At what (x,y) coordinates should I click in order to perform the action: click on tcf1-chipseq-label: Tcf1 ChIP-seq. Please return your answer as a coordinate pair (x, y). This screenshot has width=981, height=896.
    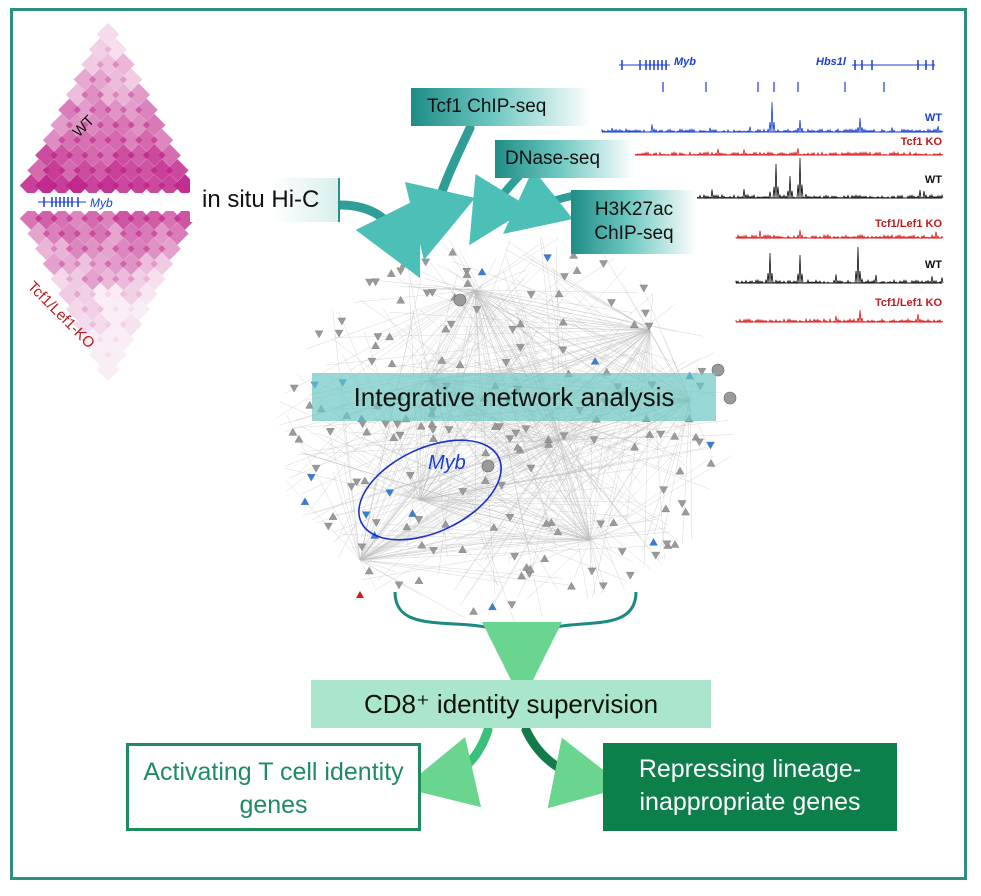
    Looking at the image, I should click on (501, 107).